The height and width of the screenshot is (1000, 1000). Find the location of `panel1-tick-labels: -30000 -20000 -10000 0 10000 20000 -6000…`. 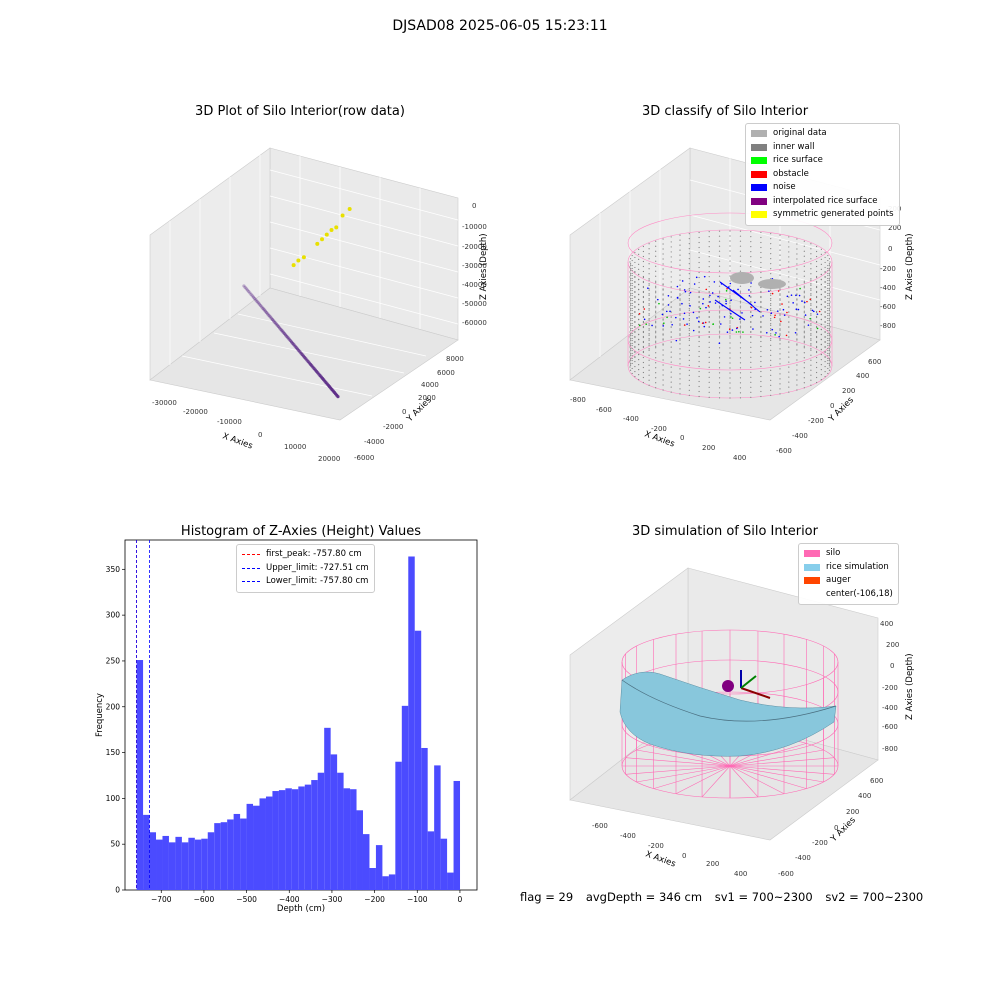

panel1-tick-labels: -30000 -20000 -10000 0 10000 20000 -6000… is located at coordinates (319, 332).